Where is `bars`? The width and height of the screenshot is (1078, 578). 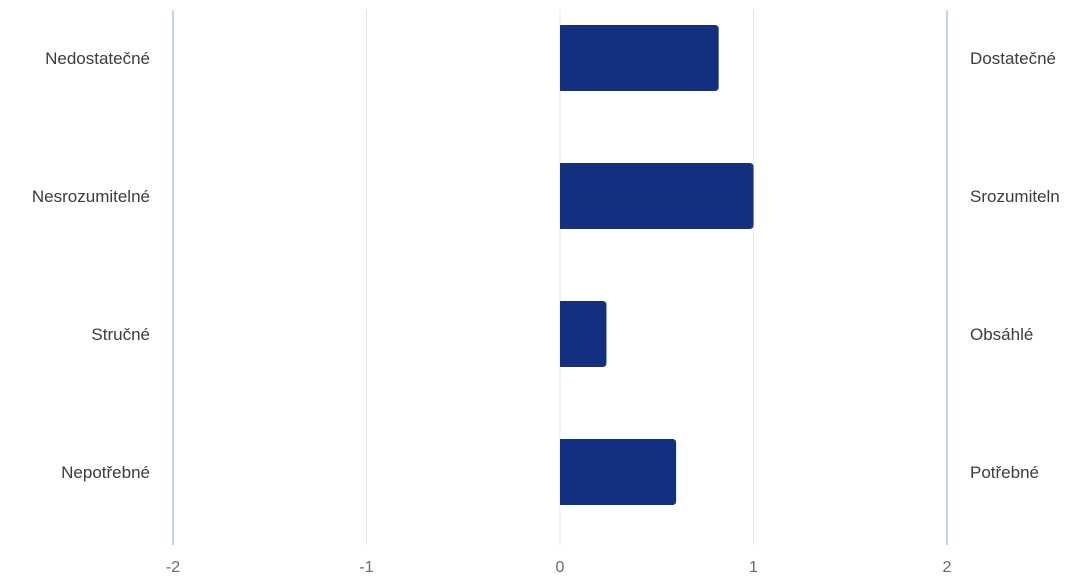 bars is located at coordinates (657, 265).